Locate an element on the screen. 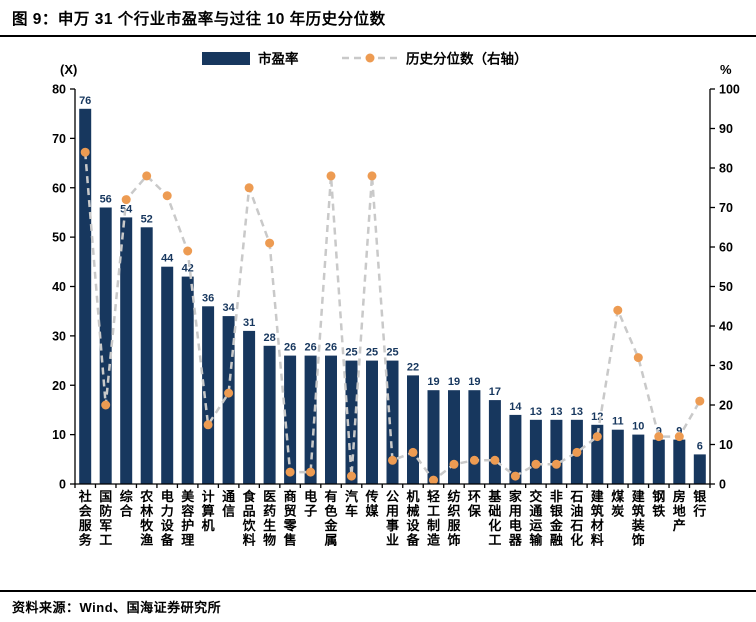 The image size is (756, 622). figure-title: 图 9：申万 31 个行业市盈率与过往 10 年历史分位数 is located at coordinates (378, 18).